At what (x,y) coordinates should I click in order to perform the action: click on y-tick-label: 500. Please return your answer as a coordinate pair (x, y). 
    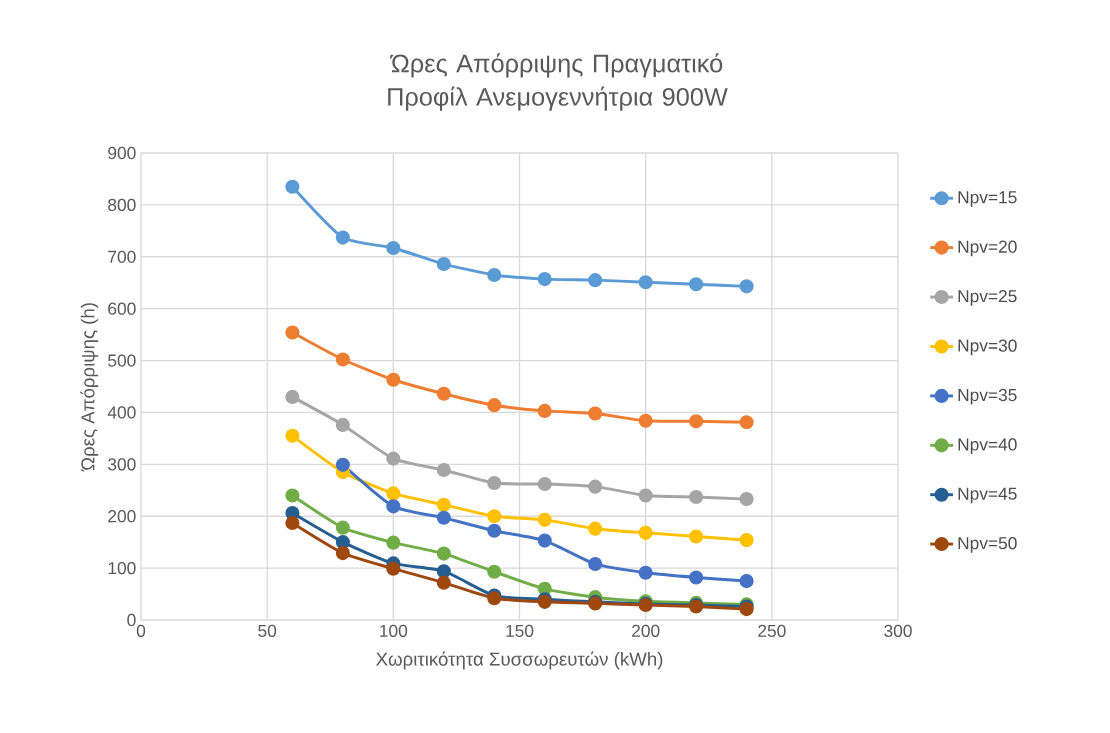
    Looking at the image, I should click on (122, 360).